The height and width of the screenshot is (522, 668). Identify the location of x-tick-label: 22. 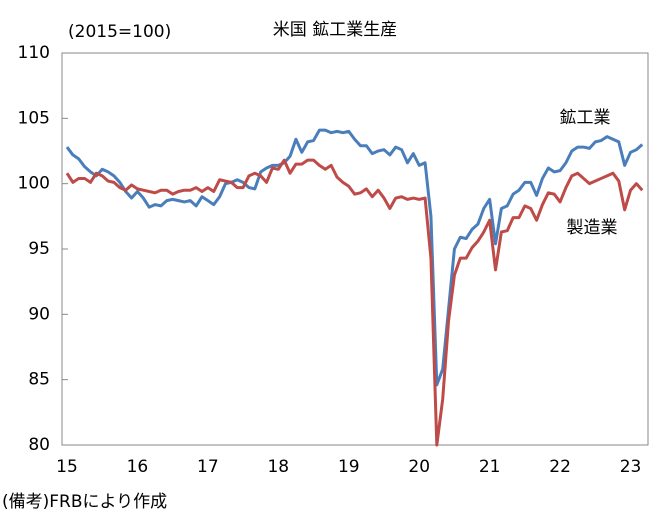
(560, 467).